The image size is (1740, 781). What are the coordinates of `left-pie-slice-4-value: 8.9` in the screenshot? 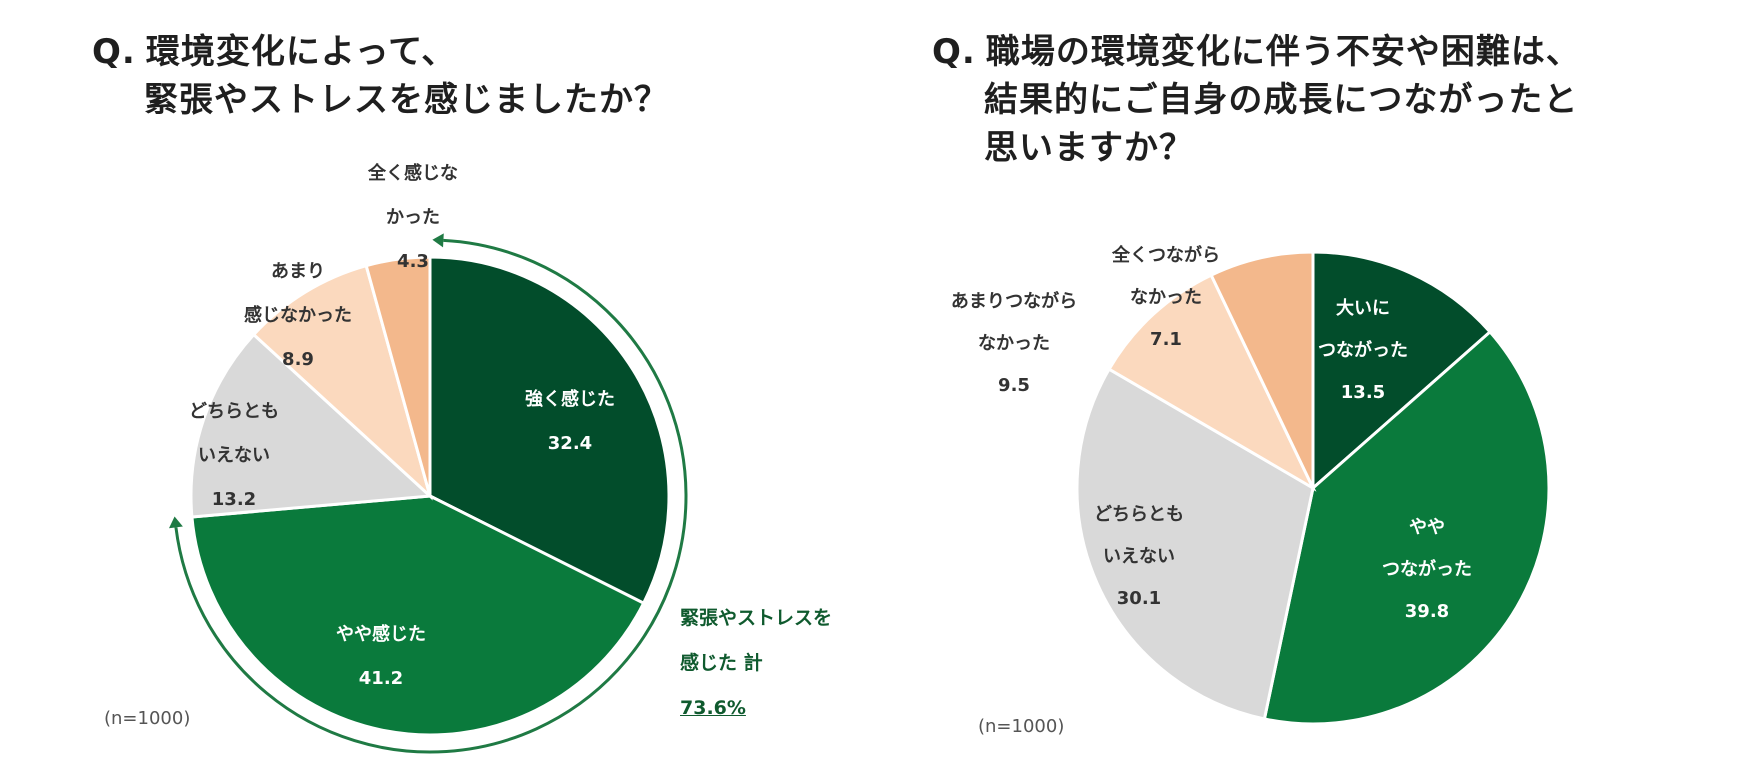 It's located at (298, 359).